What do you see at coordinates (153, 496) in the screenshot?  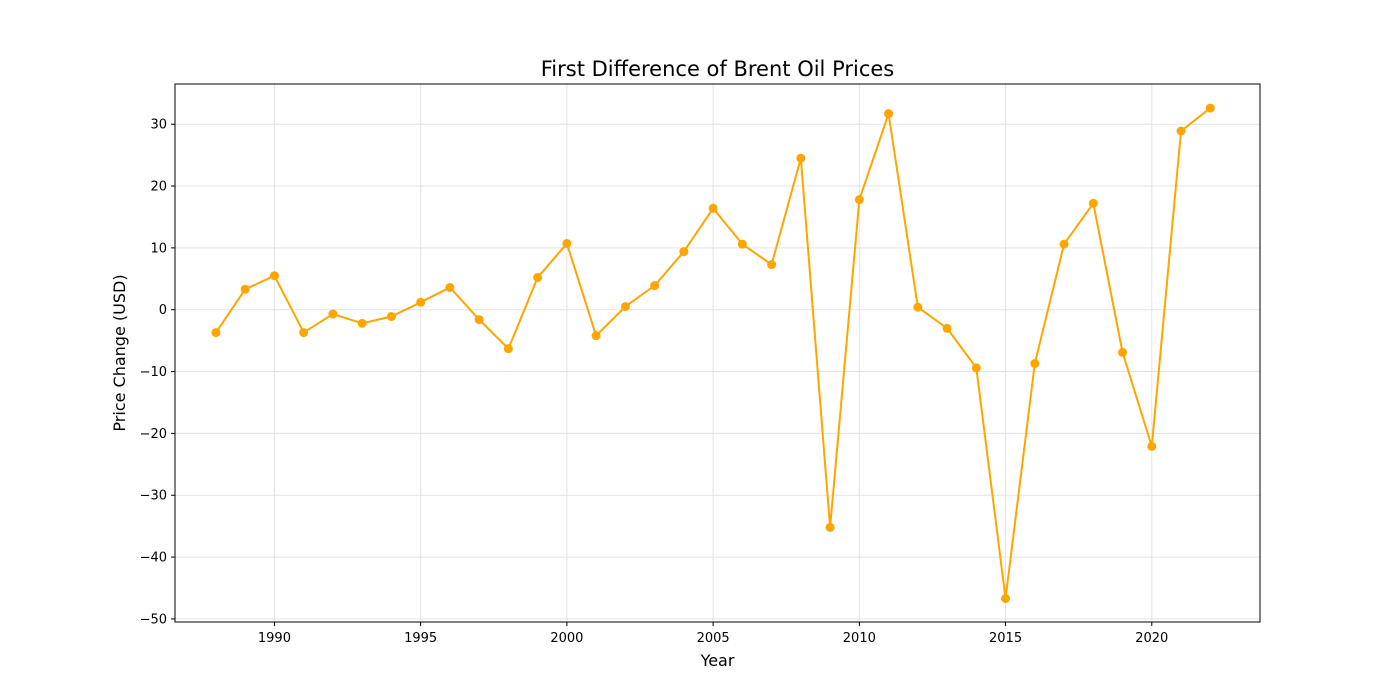 I see `y-tick-label: −30` at bounding box center [153, 496].